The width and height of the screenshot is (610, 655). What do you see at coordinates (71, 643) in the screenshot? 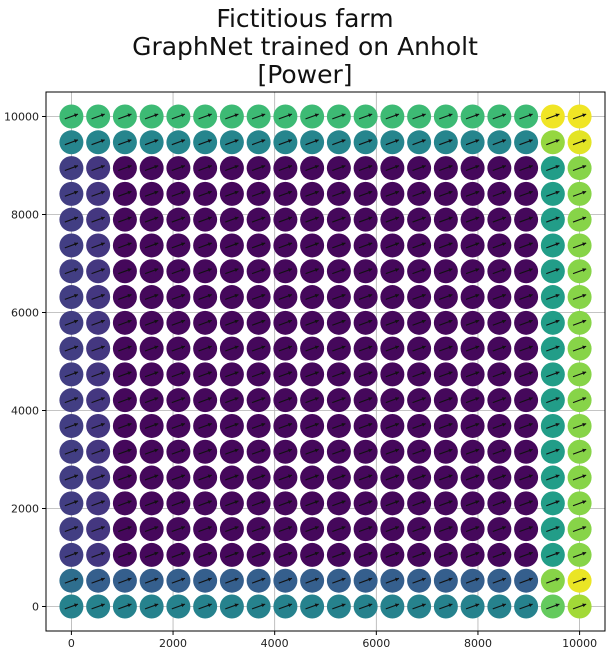
I see `x-tick-label: 0` at bounding box center [71, 643].